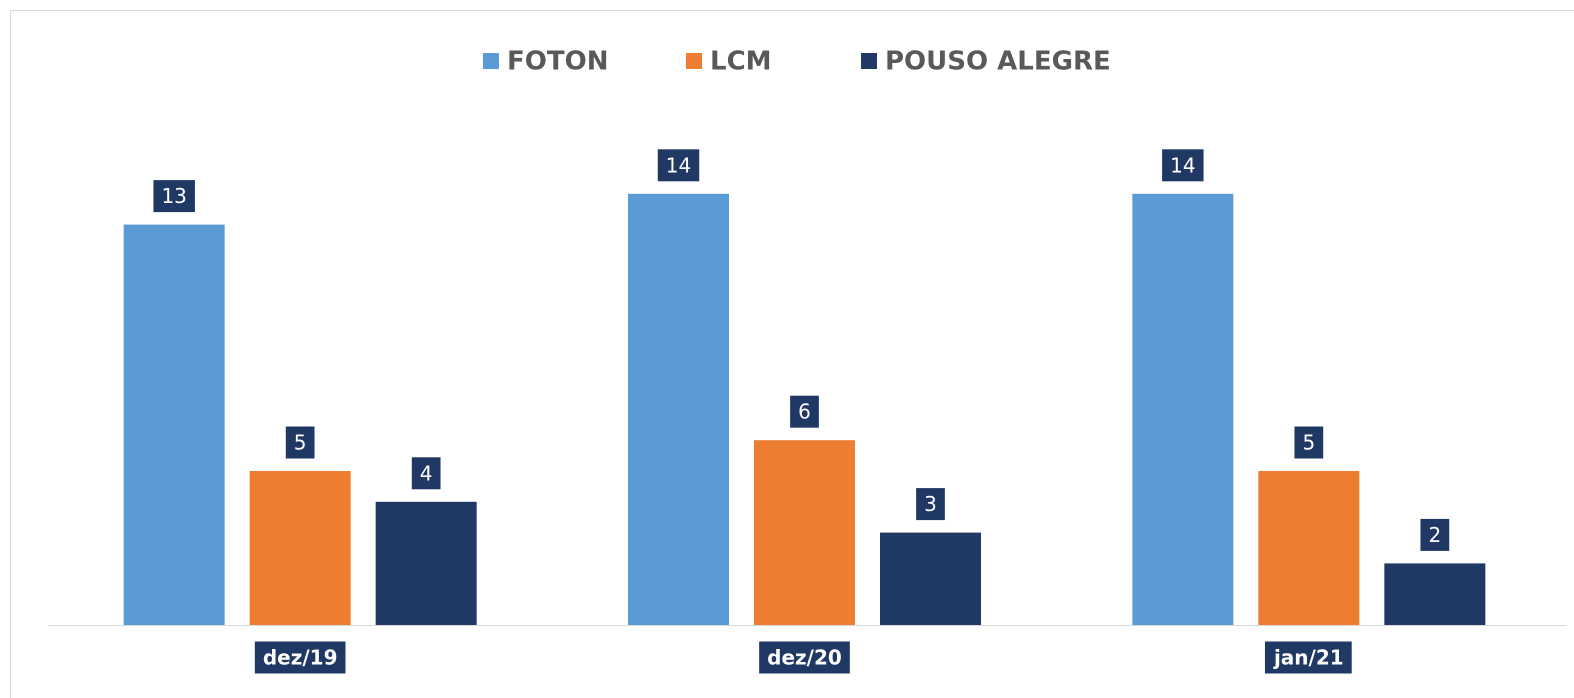  I want to click on x-tick-label: dez/20, so click(804, 658).